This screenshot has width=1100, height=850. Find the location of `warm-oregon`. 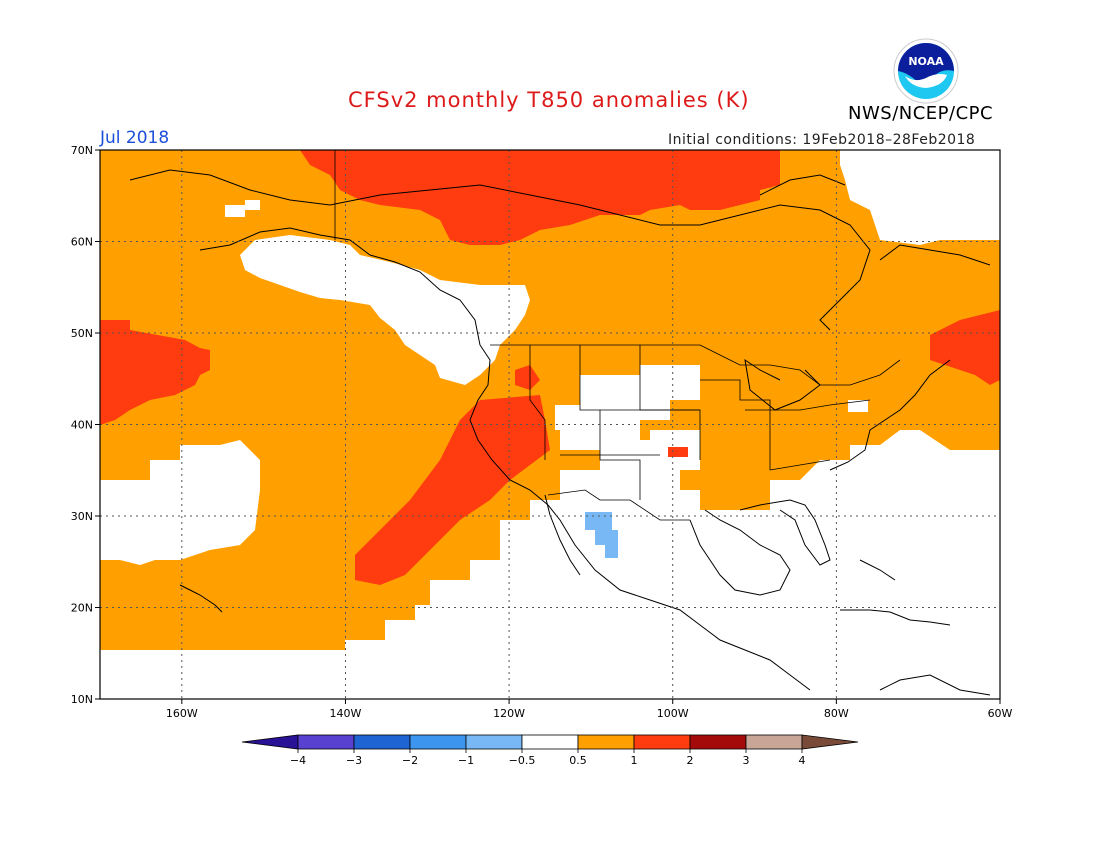

warm-oregon is located at coordinates (527, 377).